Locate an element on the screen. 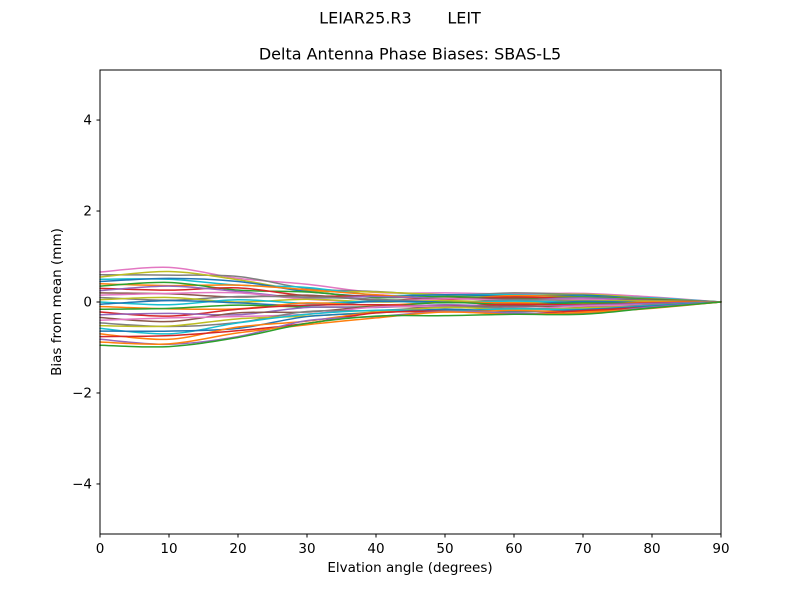 The image size is (800, 600). y-tick-label: 2 is located at coordinates (87, 212).